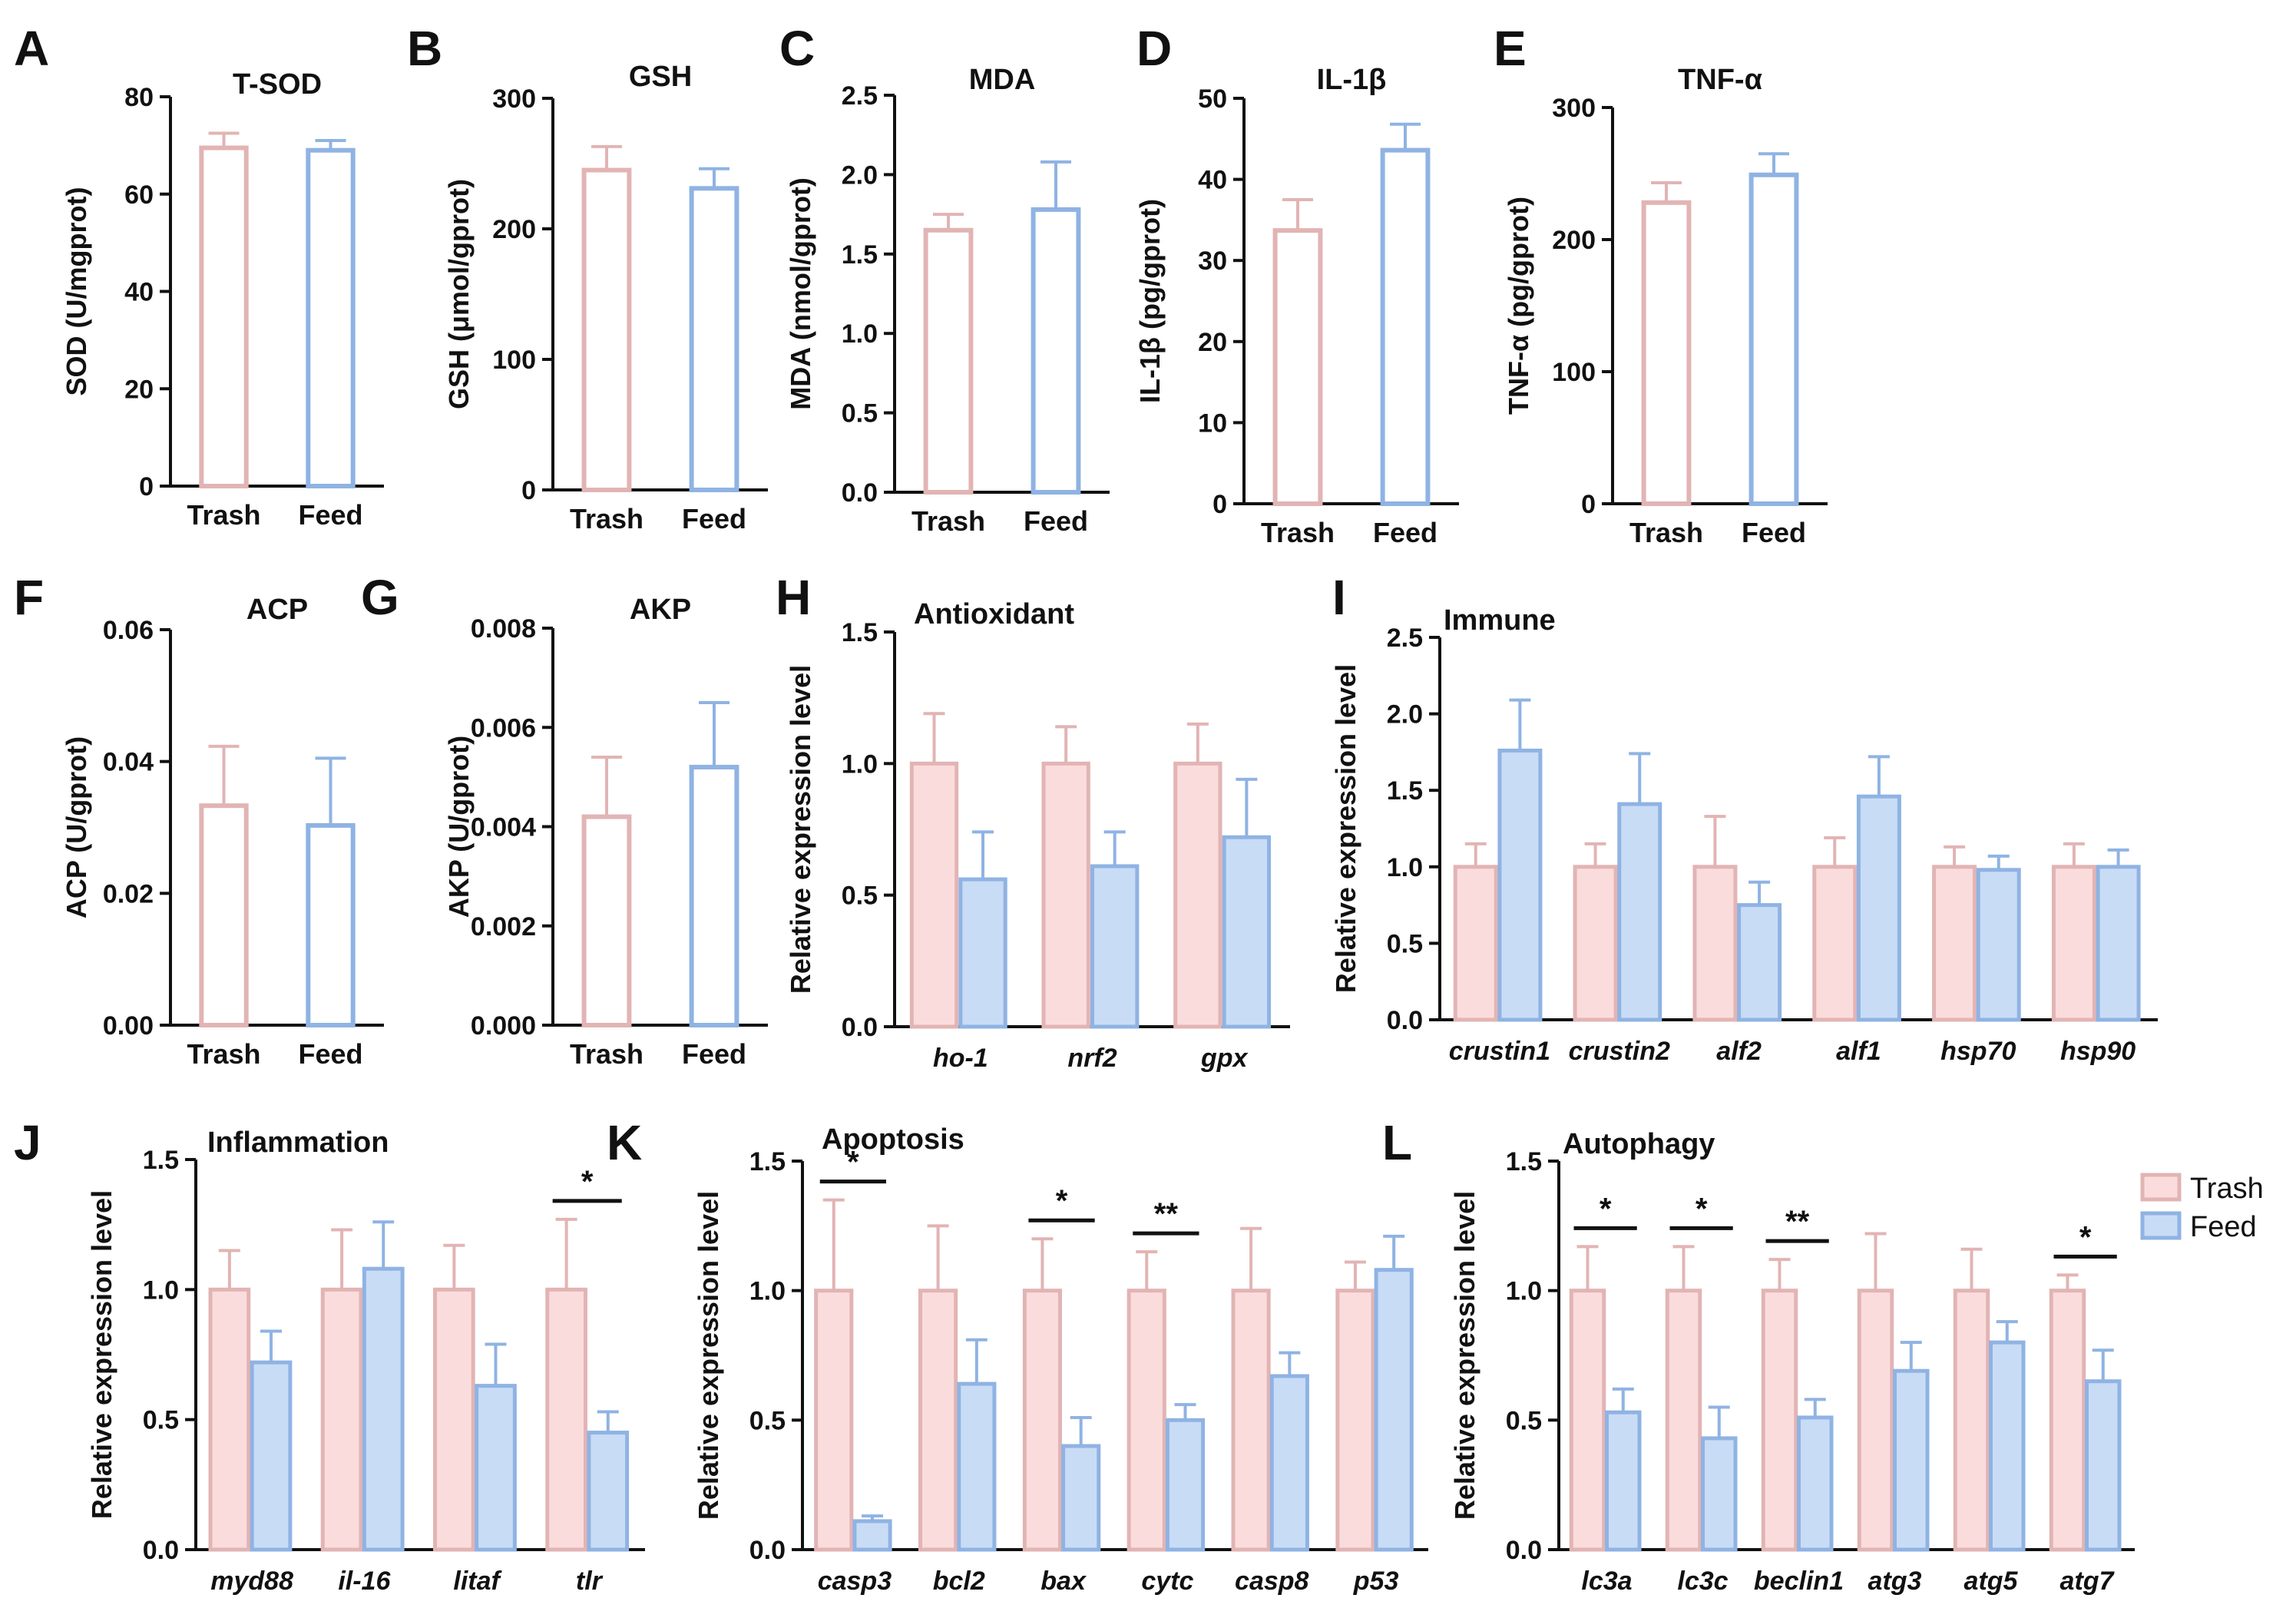  I want to click on bar-j-litaf-feed, so click(496, 1468).